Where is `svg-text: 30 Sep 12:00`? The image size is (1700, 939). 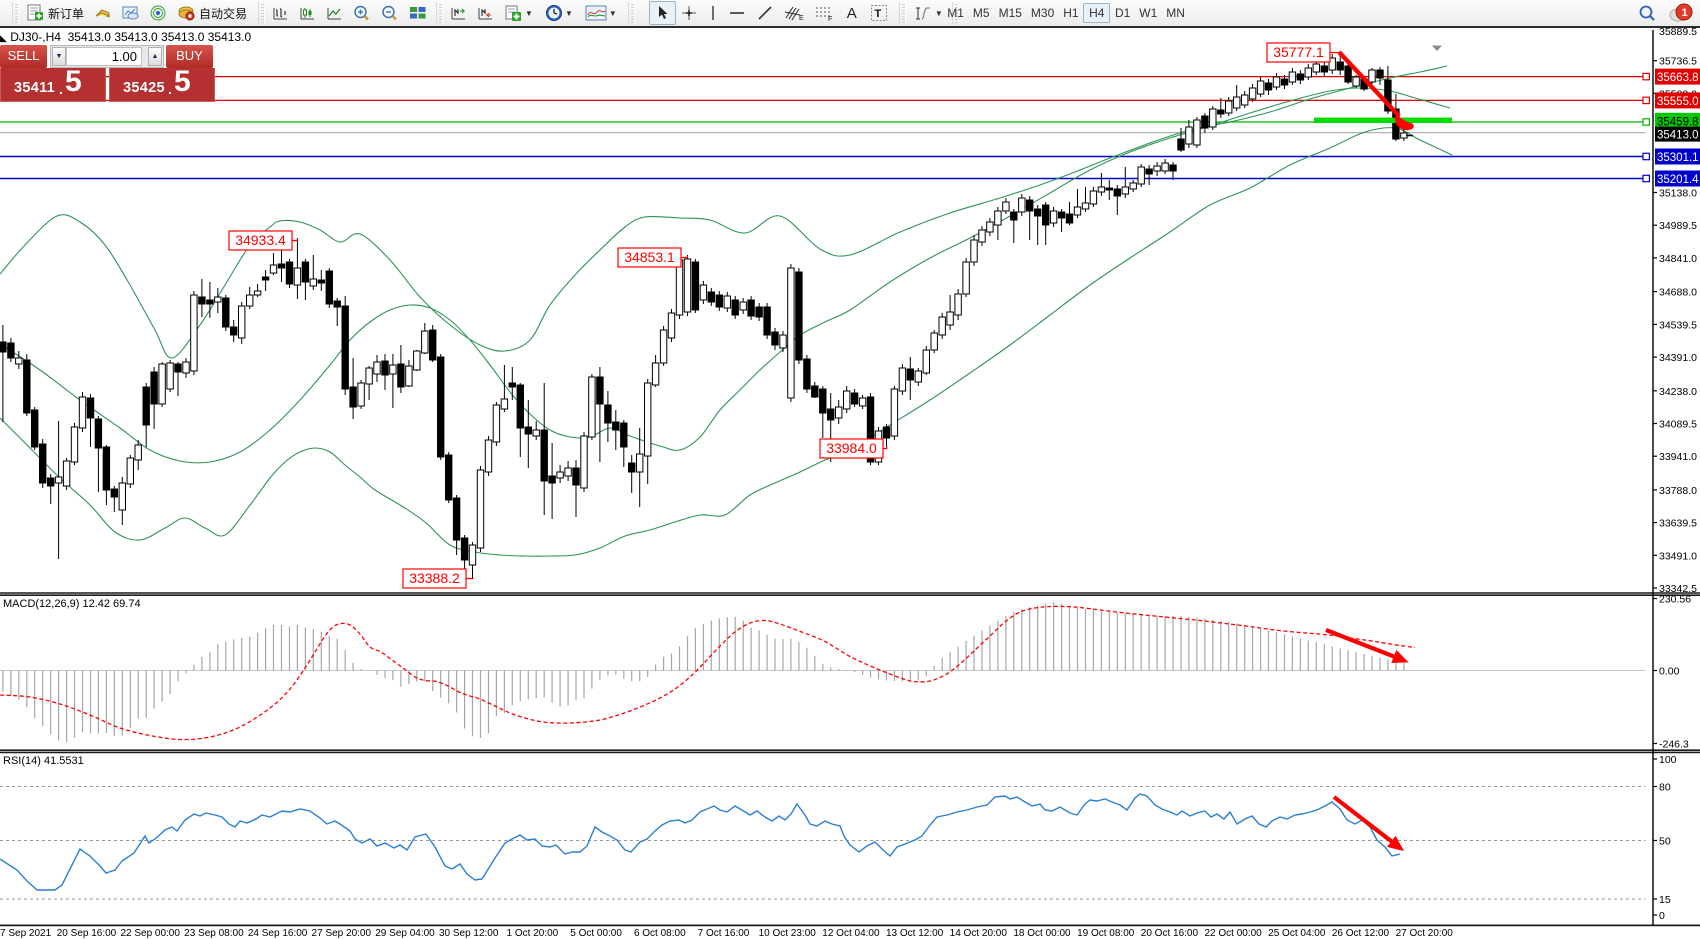 svg-text: 30 Sep 12:00 is located at coordinates (469, 933).